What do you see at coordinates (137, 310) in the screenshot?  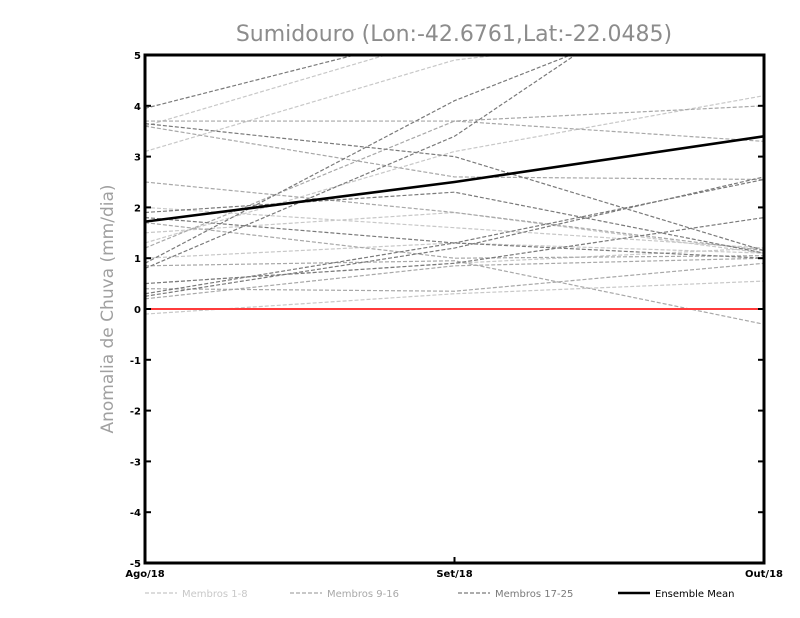 I see `y-tick-label: 0` at bounding box center [137, 310].